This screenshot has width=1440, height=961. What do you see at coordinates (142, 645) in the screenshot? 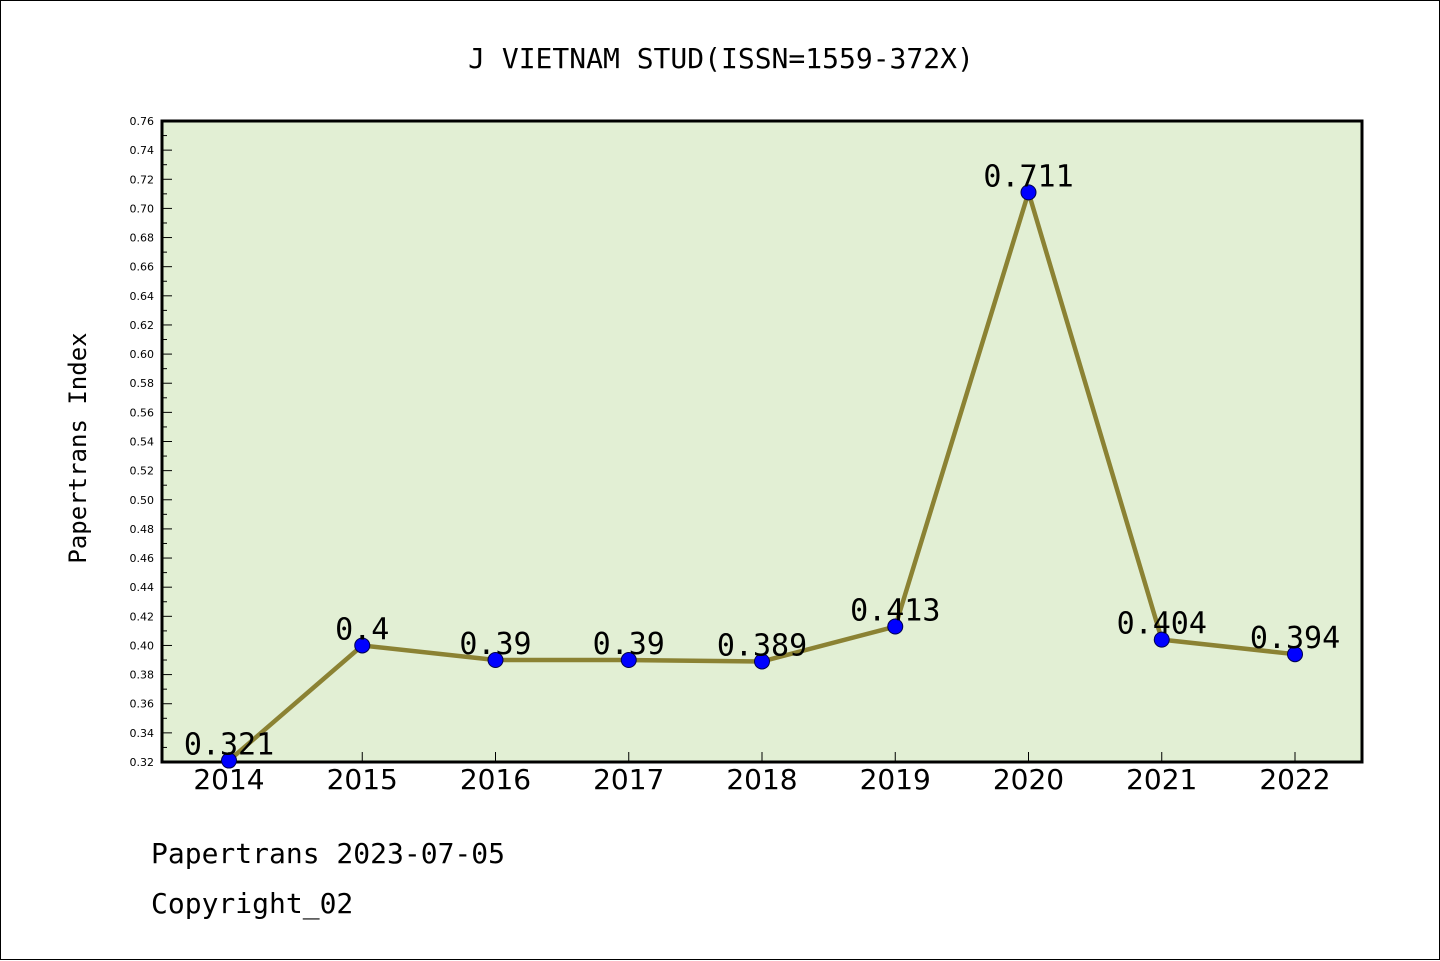
I see `y-tick-label: 0.40` at bounding box center [142, 645].